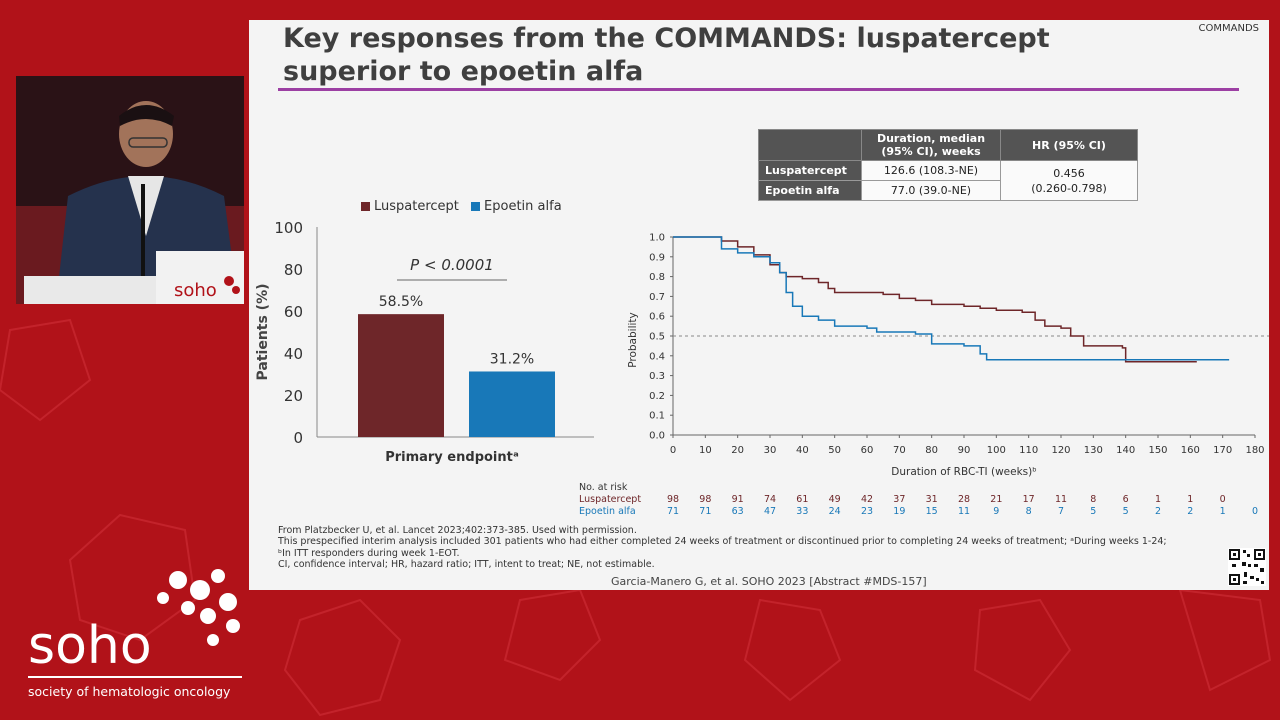 Image resolution: width=1280 pixels, height=720 pixels. What do you see at coordinates (657, 257) in the screenshot?
I see `km-y-tick-label: 0.9` at bounding box center [657, 257].